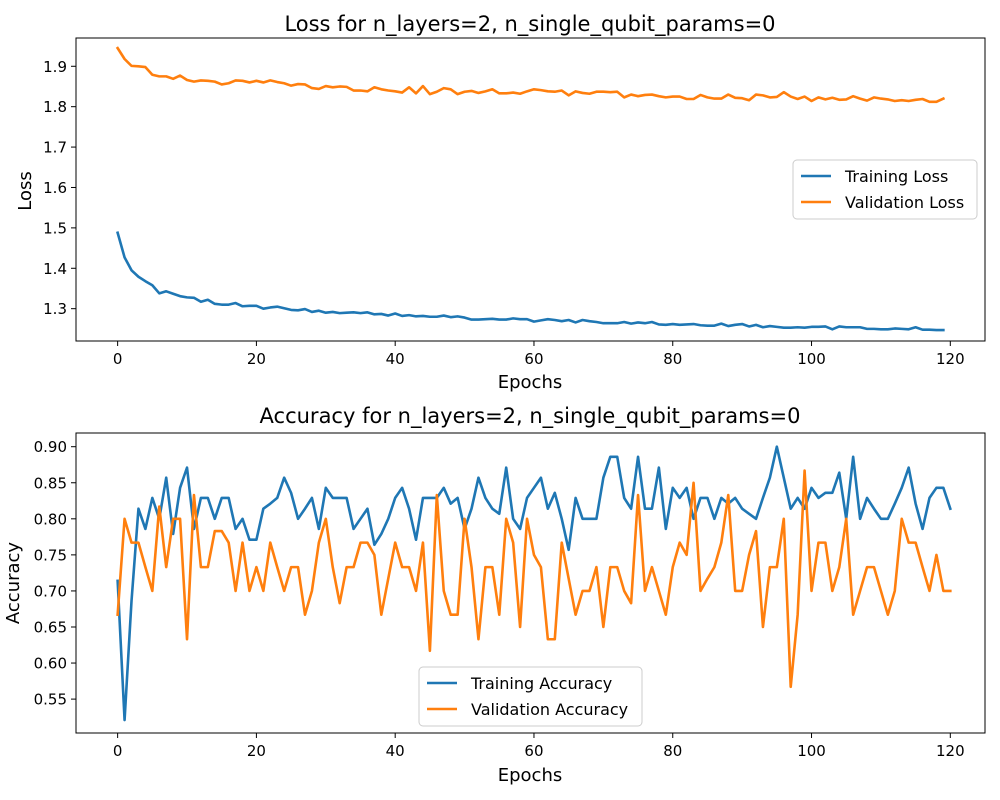 The height and width of the screenshot is (800, 1000). Describe the element at coordinates (896, 176) in the screenshot. I see `loss-legend-label: Training Loss` at that location.